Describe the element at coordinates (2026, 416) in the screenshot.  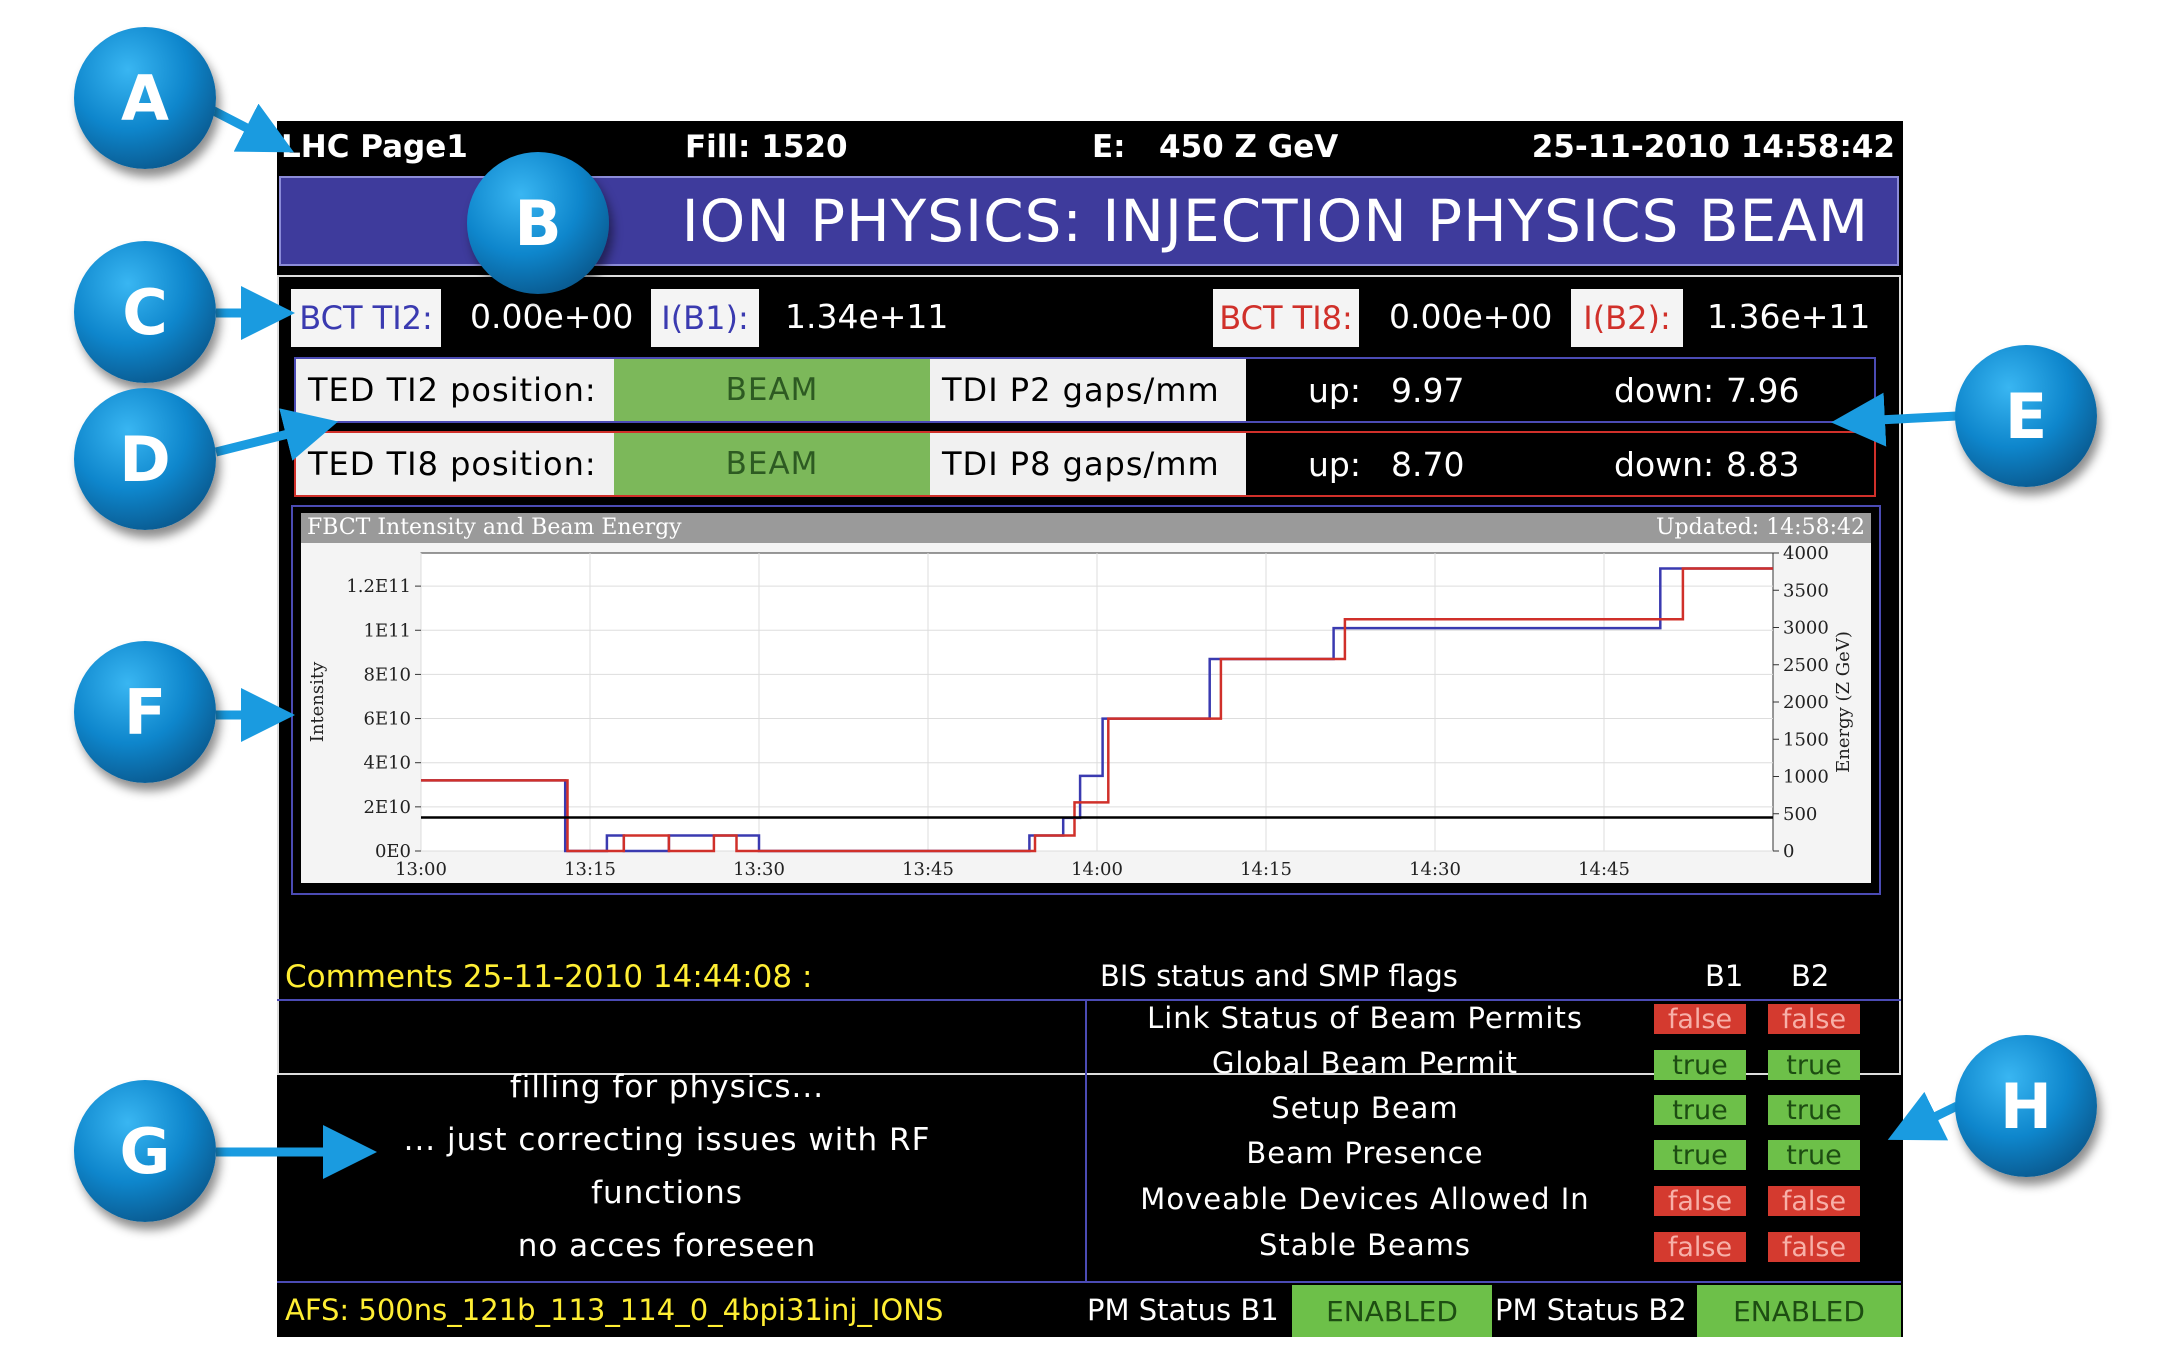
I see `callout-e: E` at that location.